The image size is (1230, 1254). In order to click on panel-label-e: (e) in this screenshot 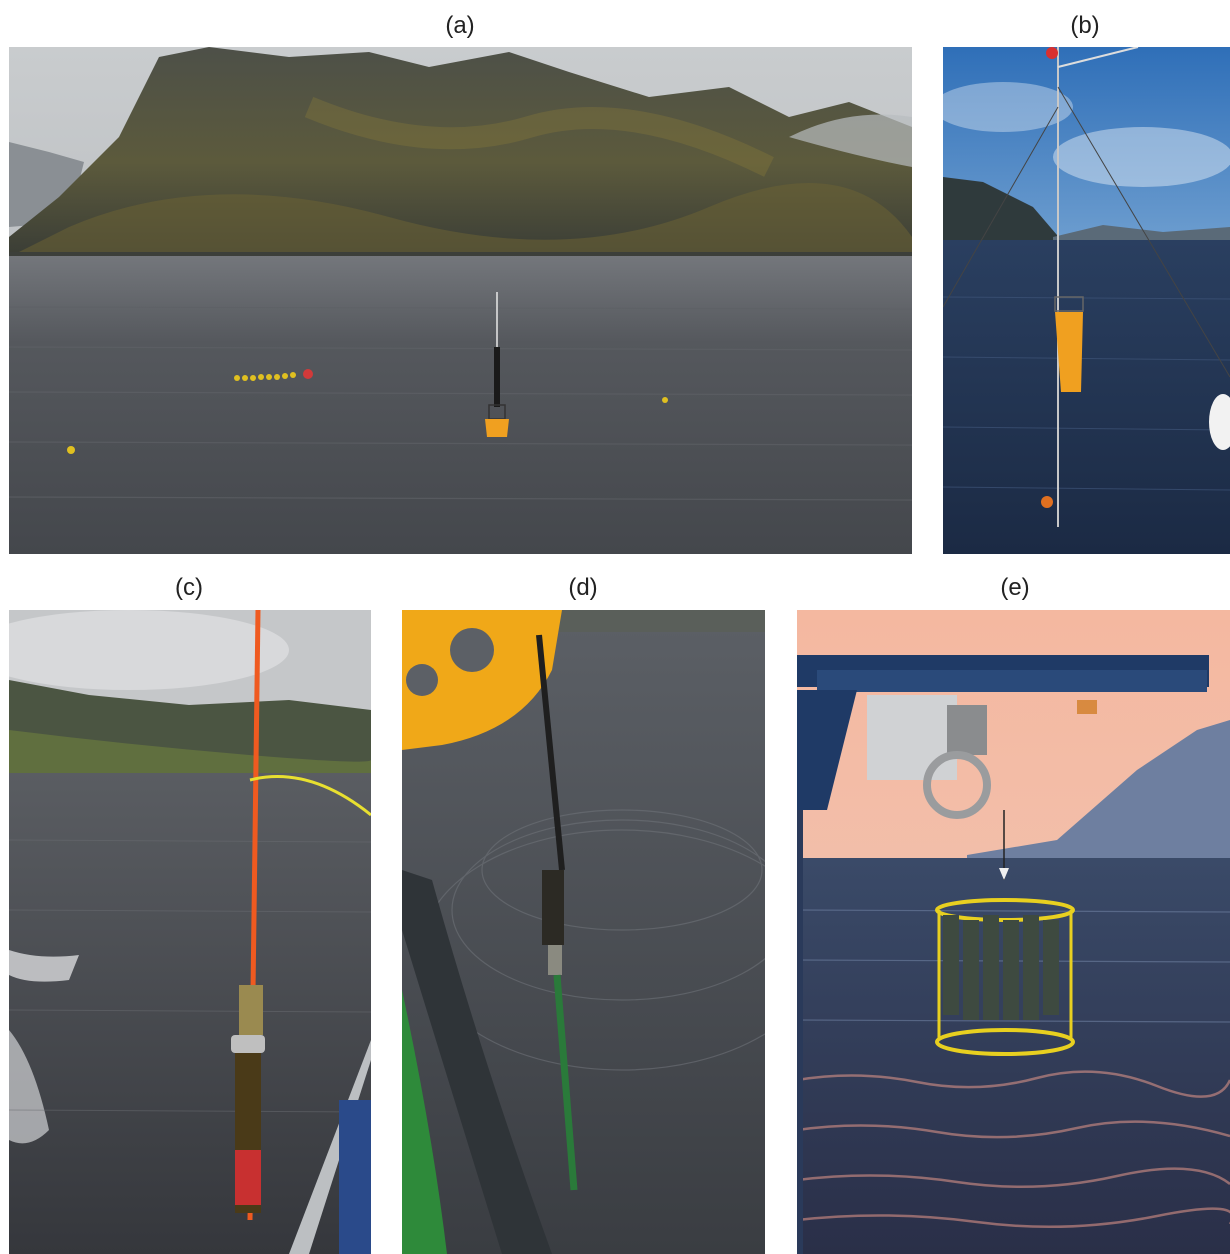, I will do `click(1015, 587)`.